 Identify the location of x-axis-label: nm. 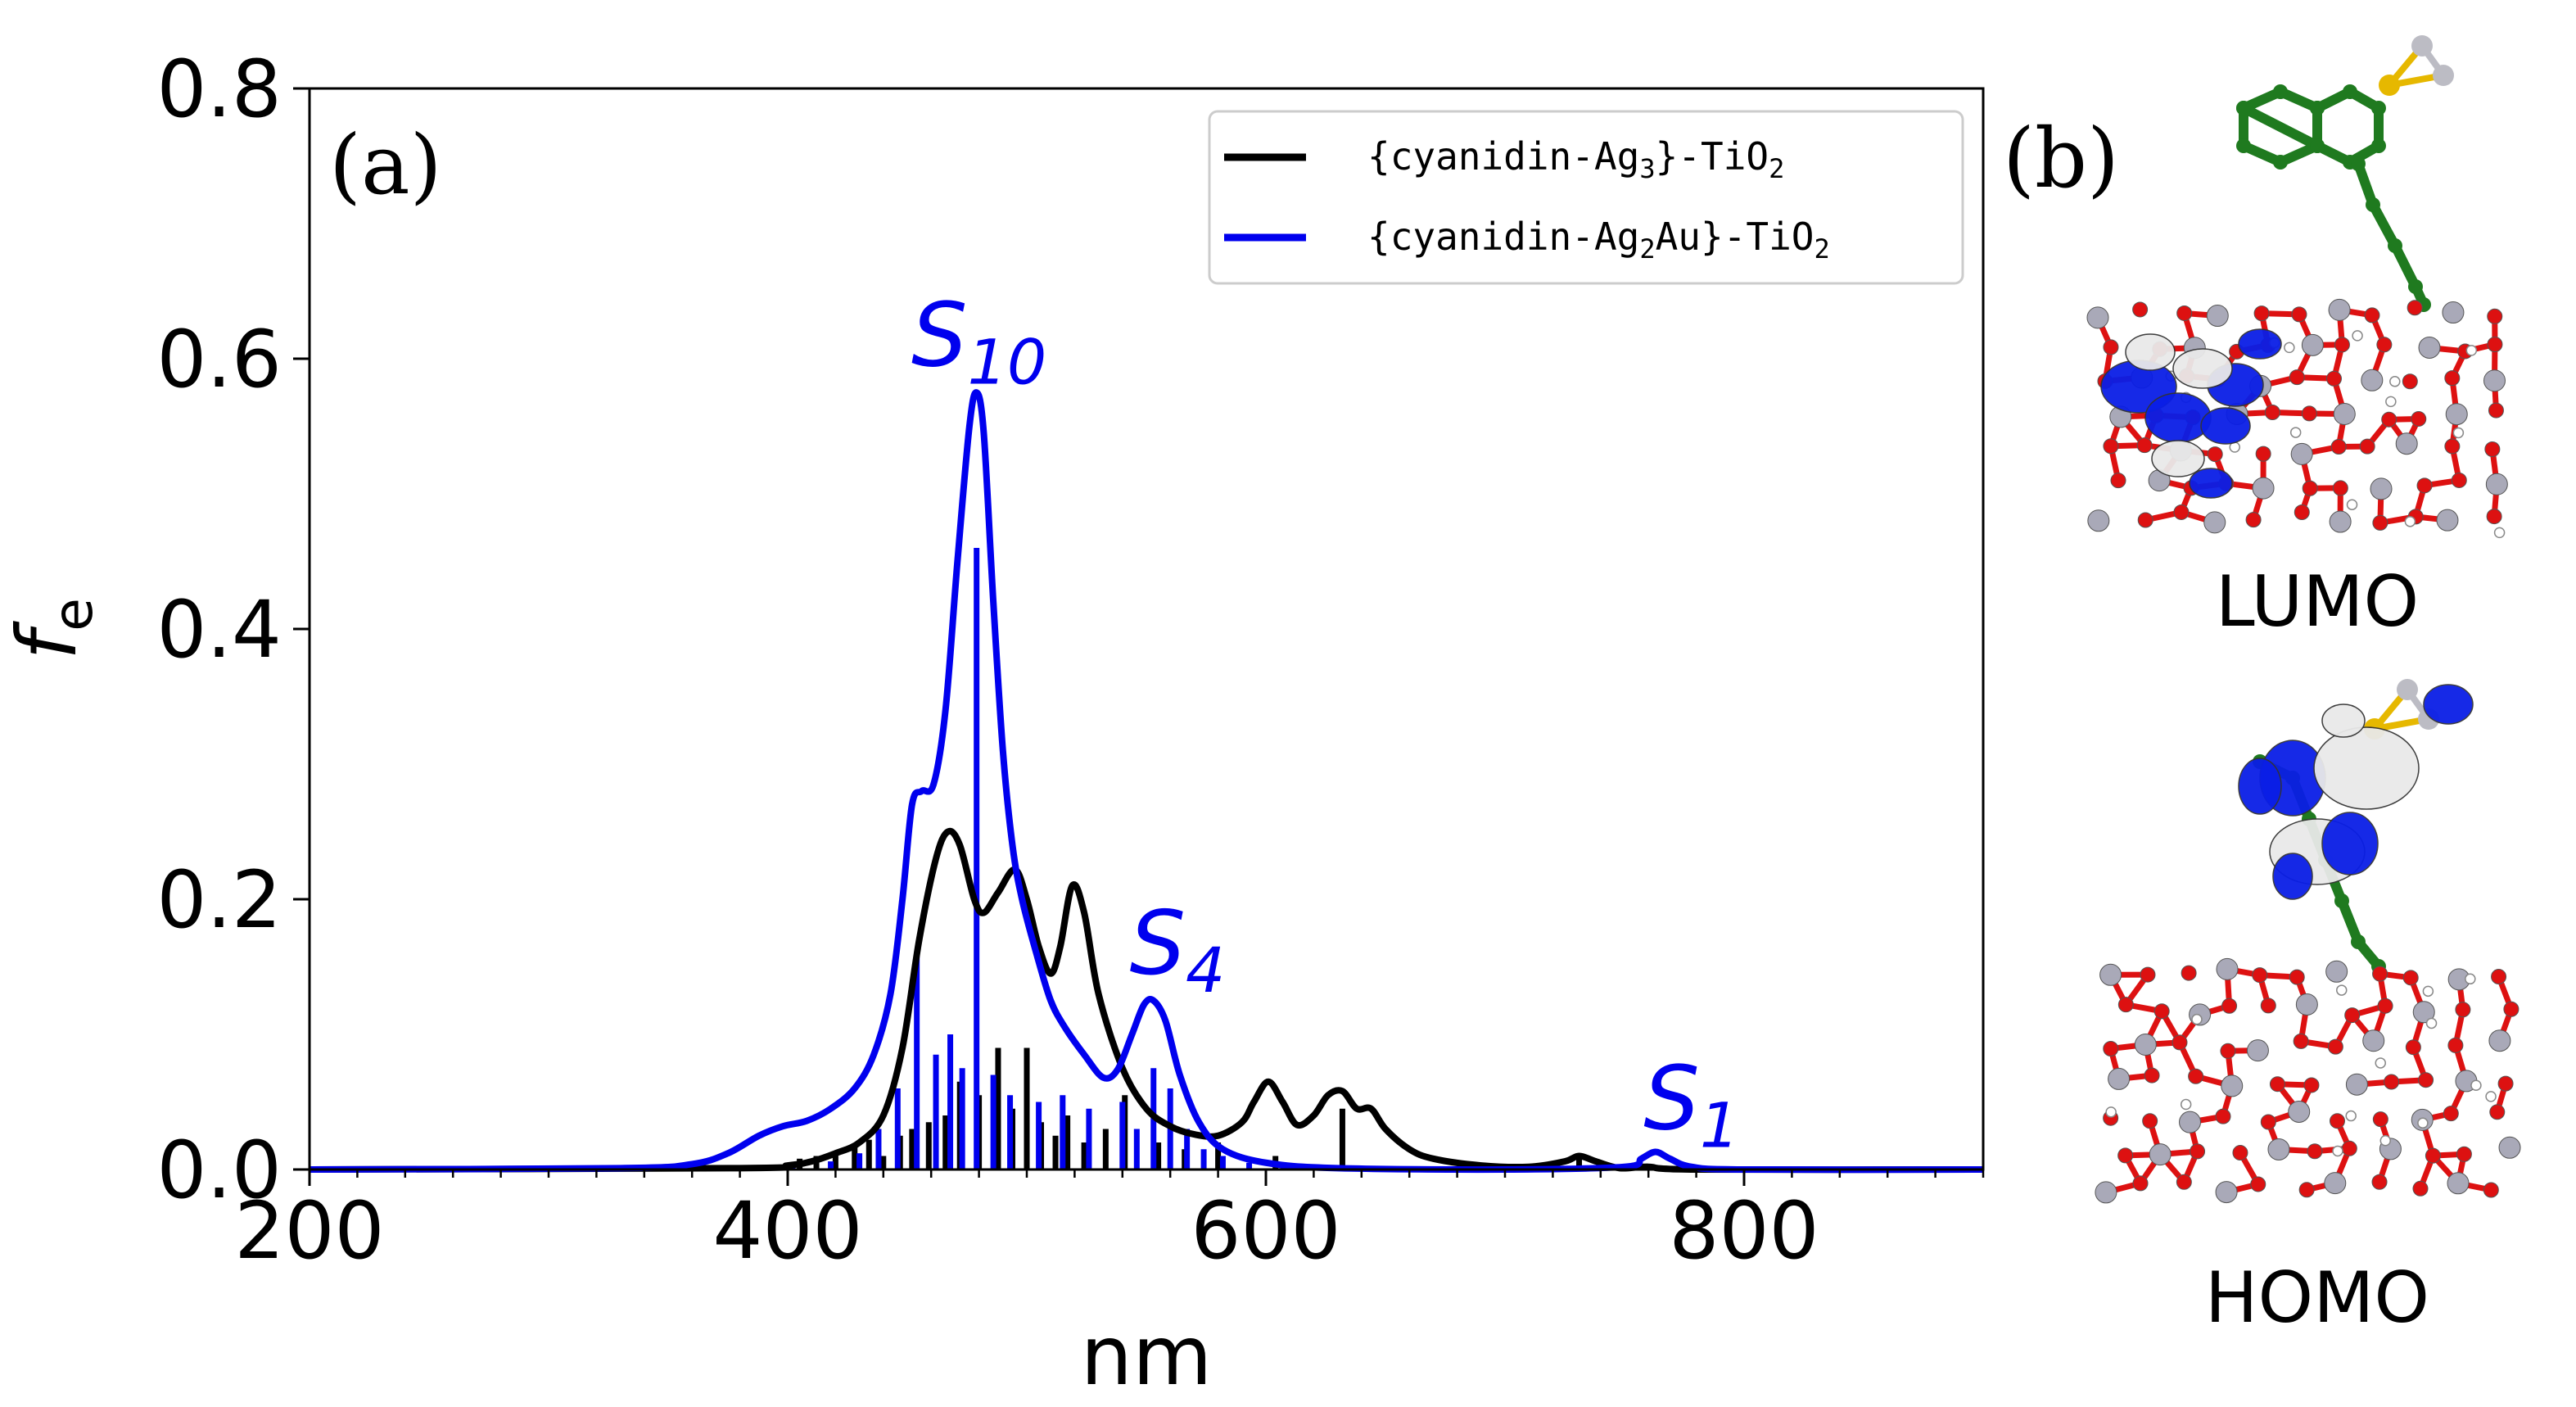
(1147, 1356).